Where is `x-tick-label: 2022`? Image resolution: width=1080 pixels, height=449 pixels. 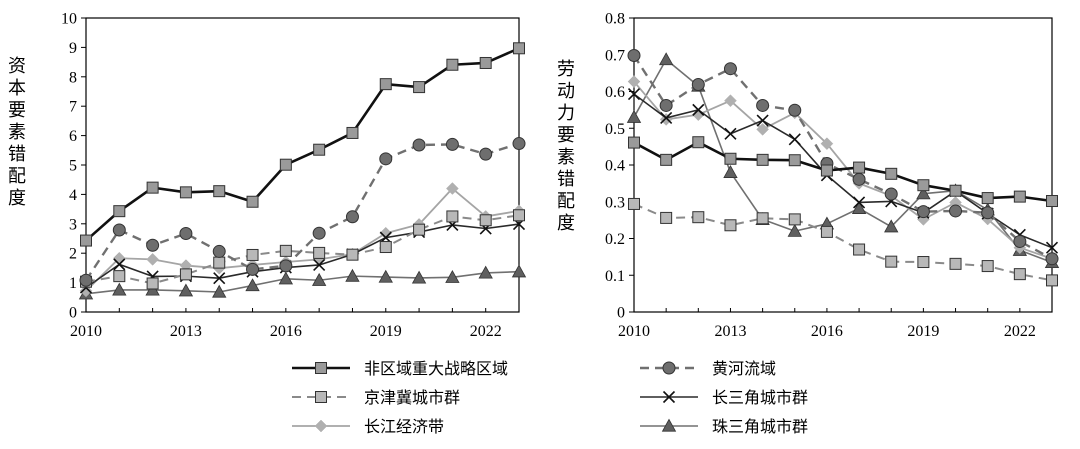
x-tick-label: 2022 is located at coordinates (486, 331).